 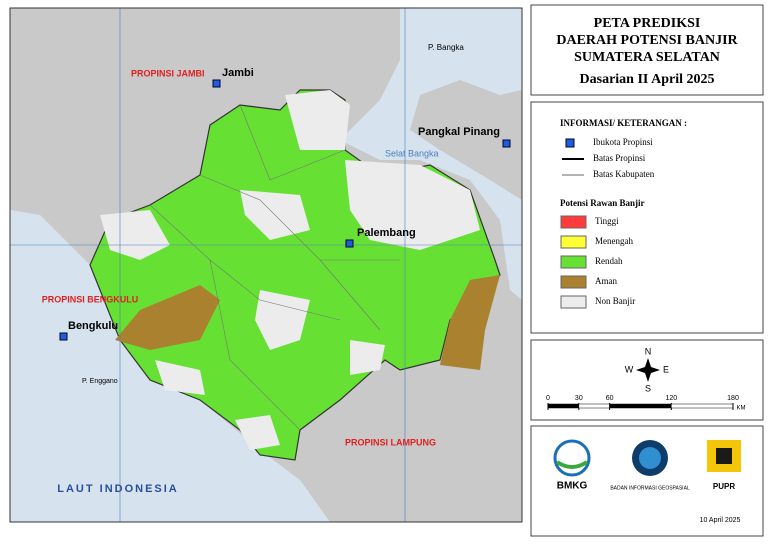 I want to click on scale-unit: KM, so click(x=741, y=409).